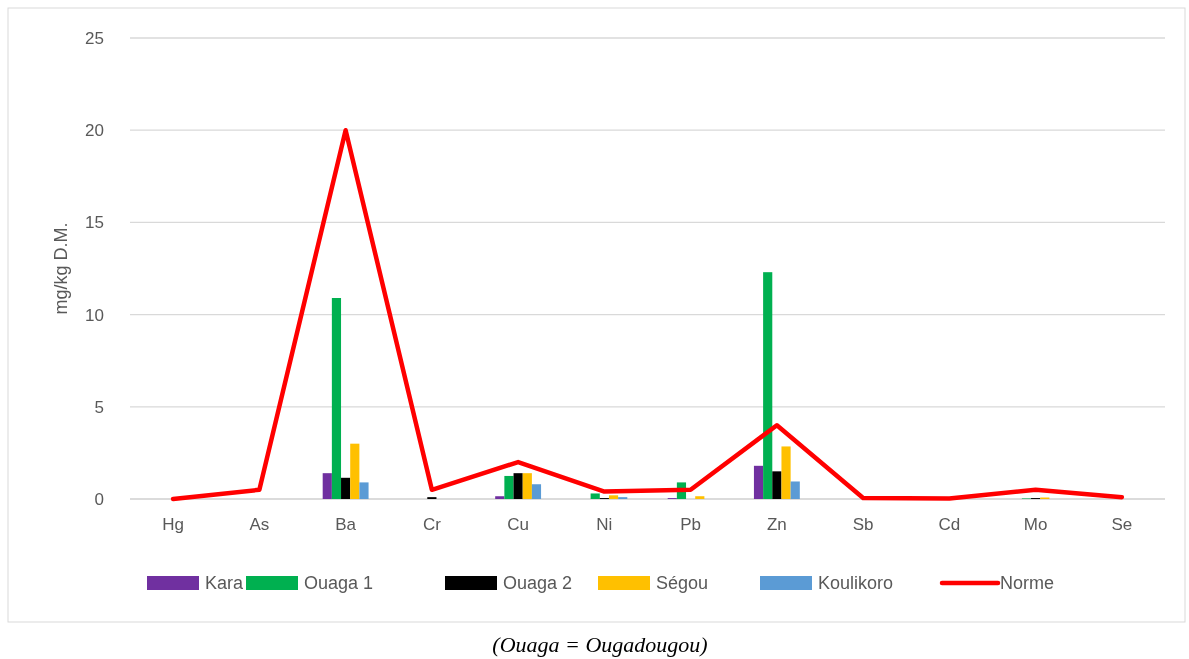 The height and width of the screenshot is (659, 1189). What do you see at coordinates (173, 524) in the screenshot?
I see `x-tick-label: Hg` at bounding box center [173, 524].